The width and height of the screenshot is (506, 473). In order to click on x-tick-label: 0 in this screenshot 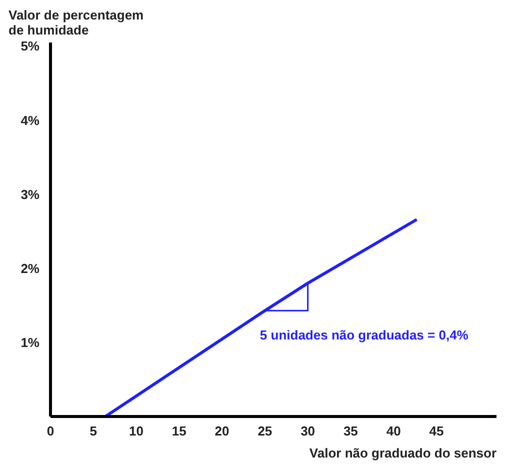, I will do `click(50, 431)`.